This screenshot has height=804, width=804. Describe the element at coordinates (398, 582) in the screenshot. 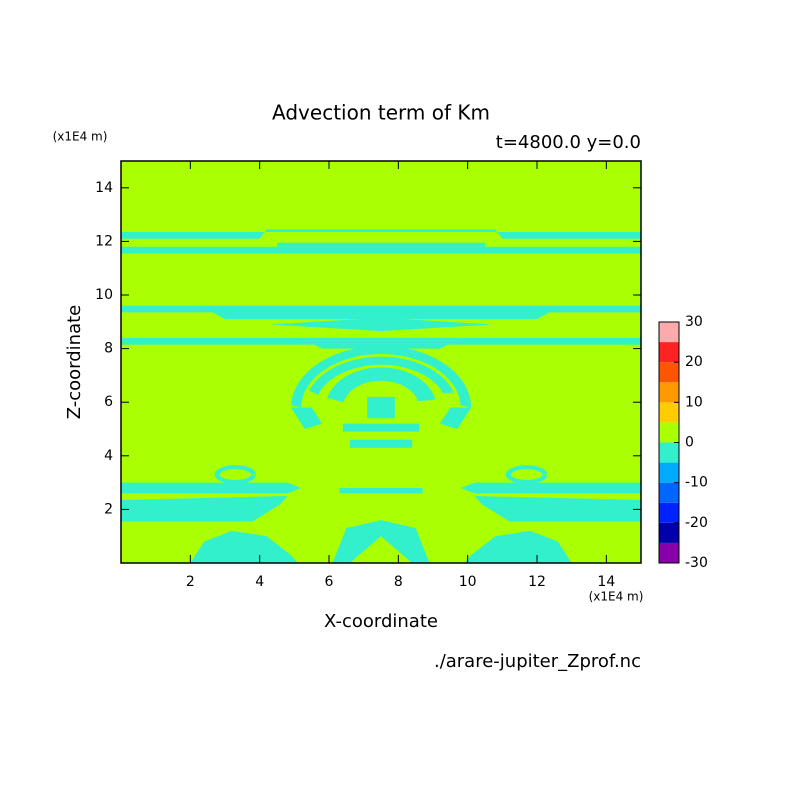

I see `x-tick-label: 8` at that location.